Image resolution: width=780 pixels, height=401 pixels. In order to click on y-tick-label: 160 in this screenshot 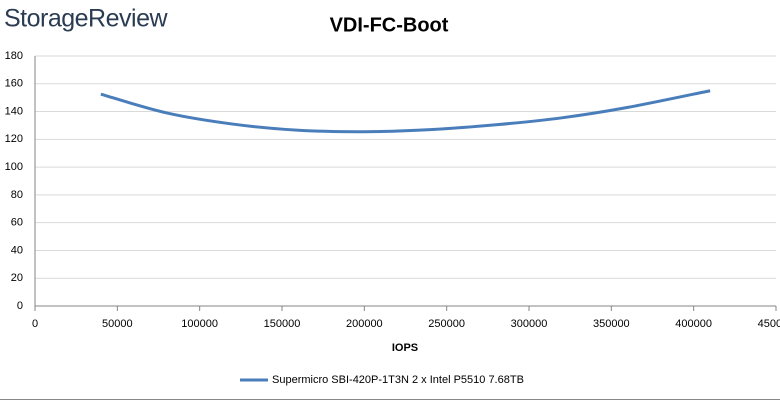, I will do `click(14, 84)`.